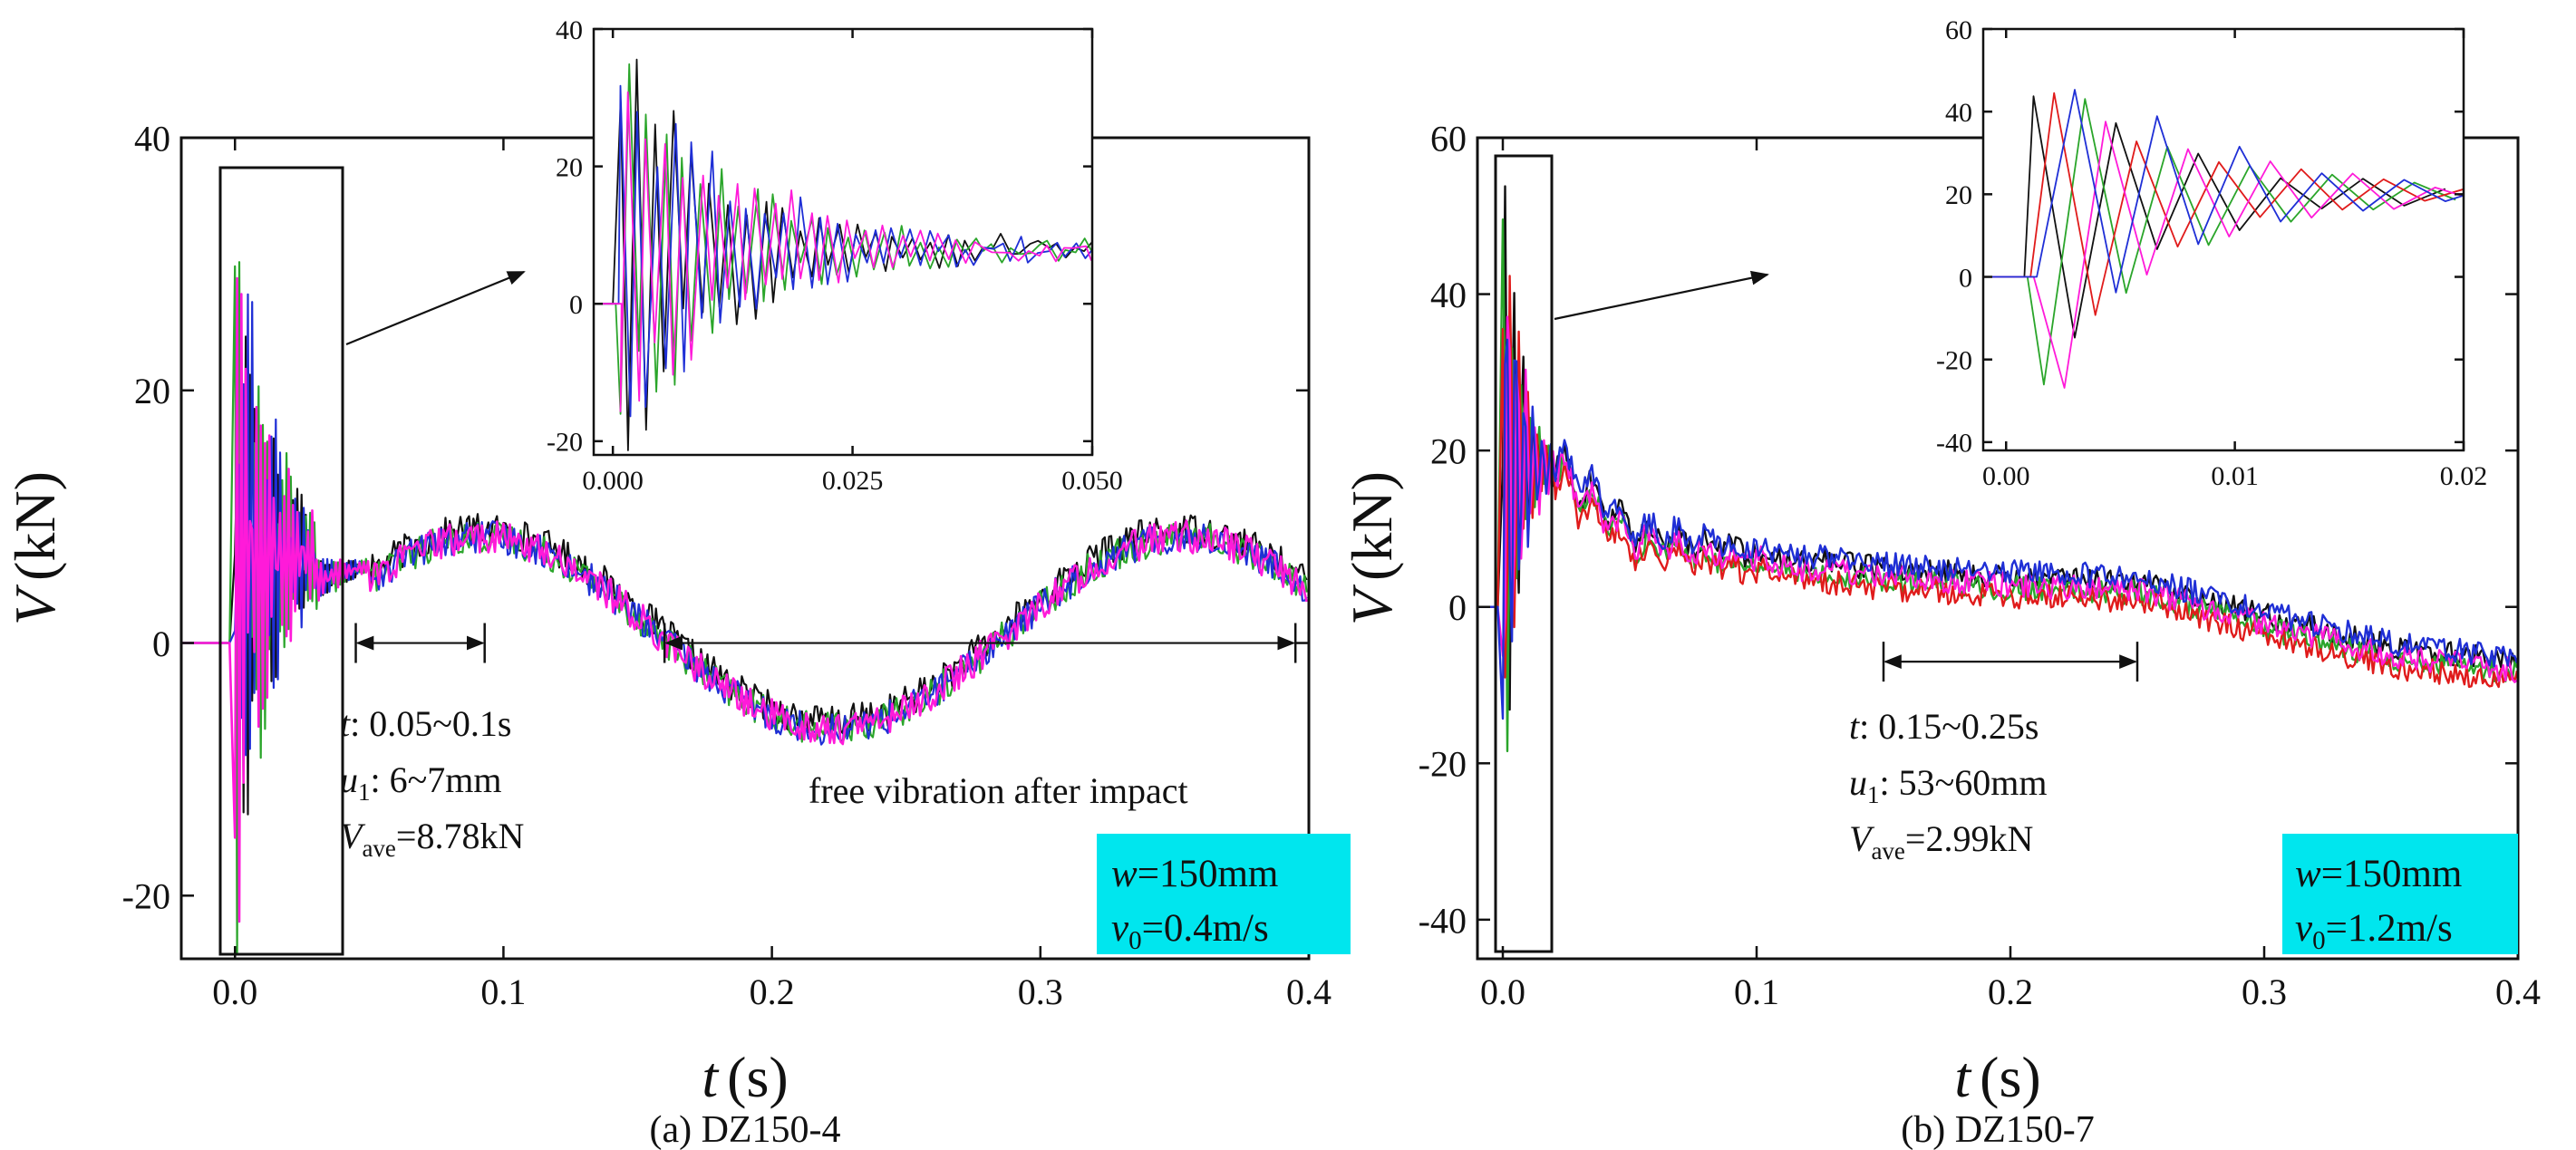  I want to click on panel-a-caption: (a) DZ150-4, so click(744, 1129).